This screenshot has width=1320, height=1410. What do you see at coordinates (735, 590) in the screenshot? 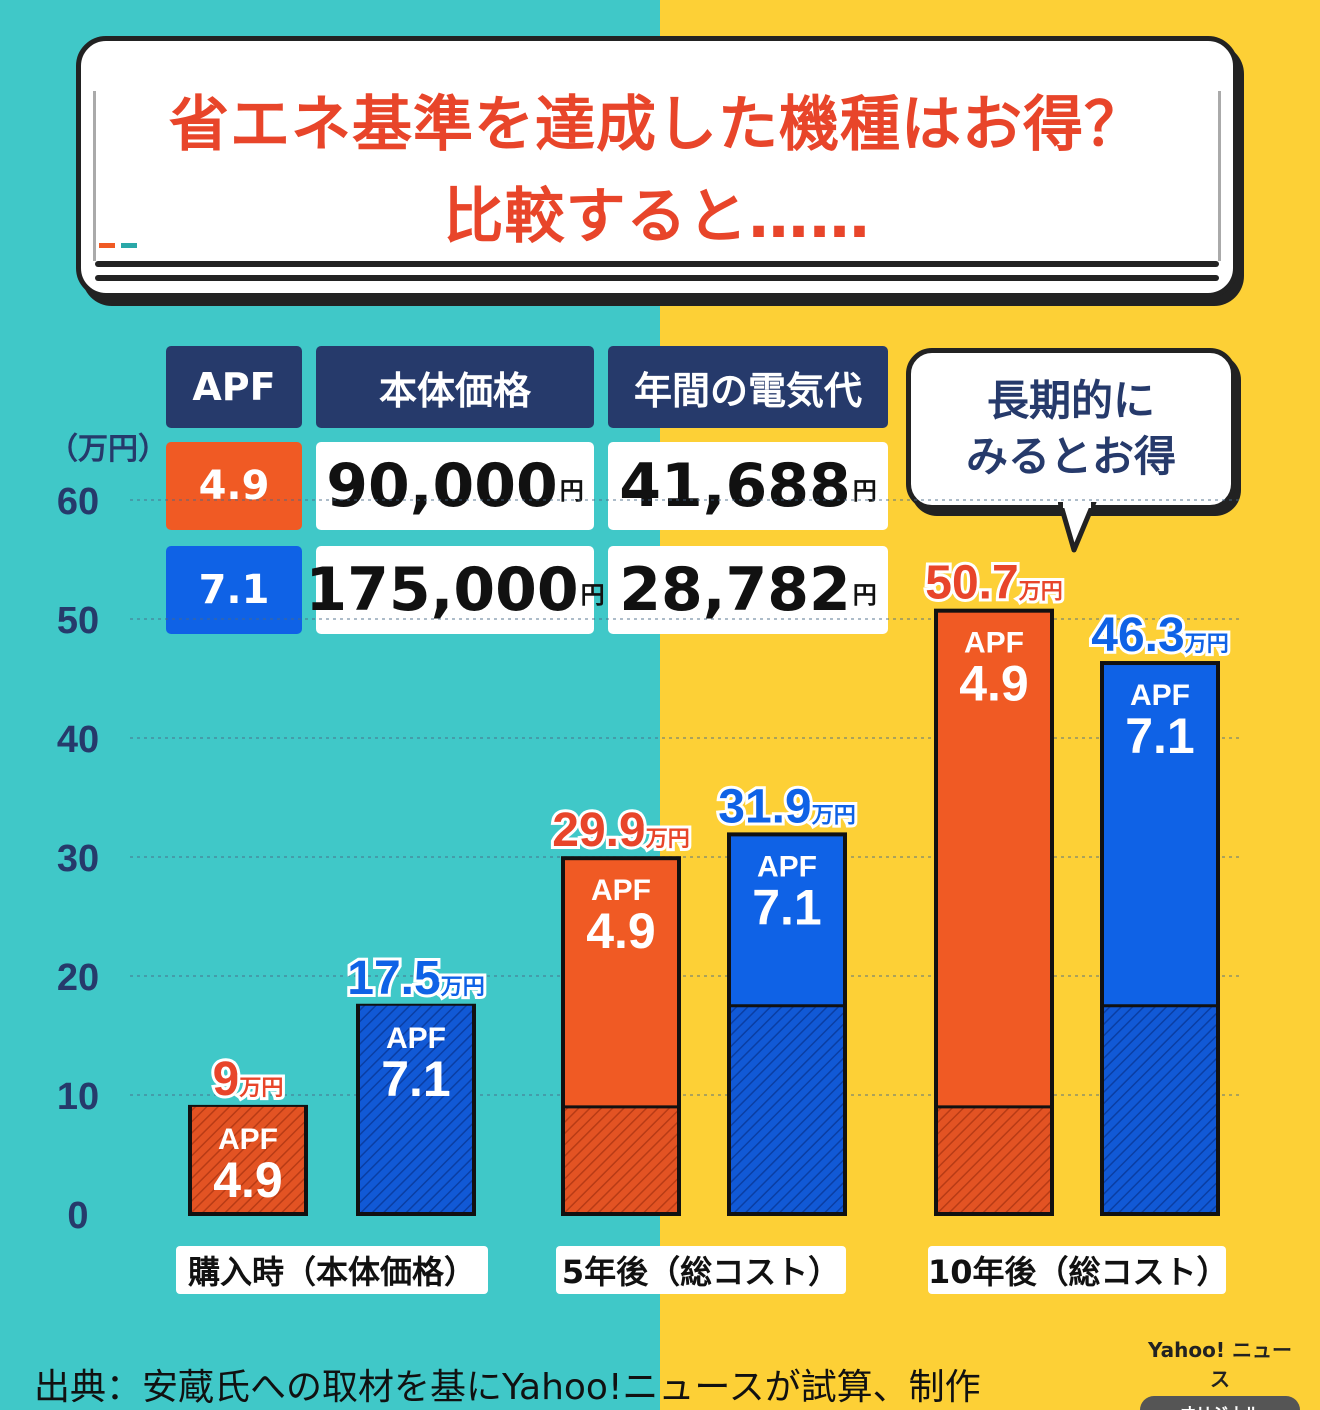
I see `electricity-value: 28,782` at bounding box center [735, 590].